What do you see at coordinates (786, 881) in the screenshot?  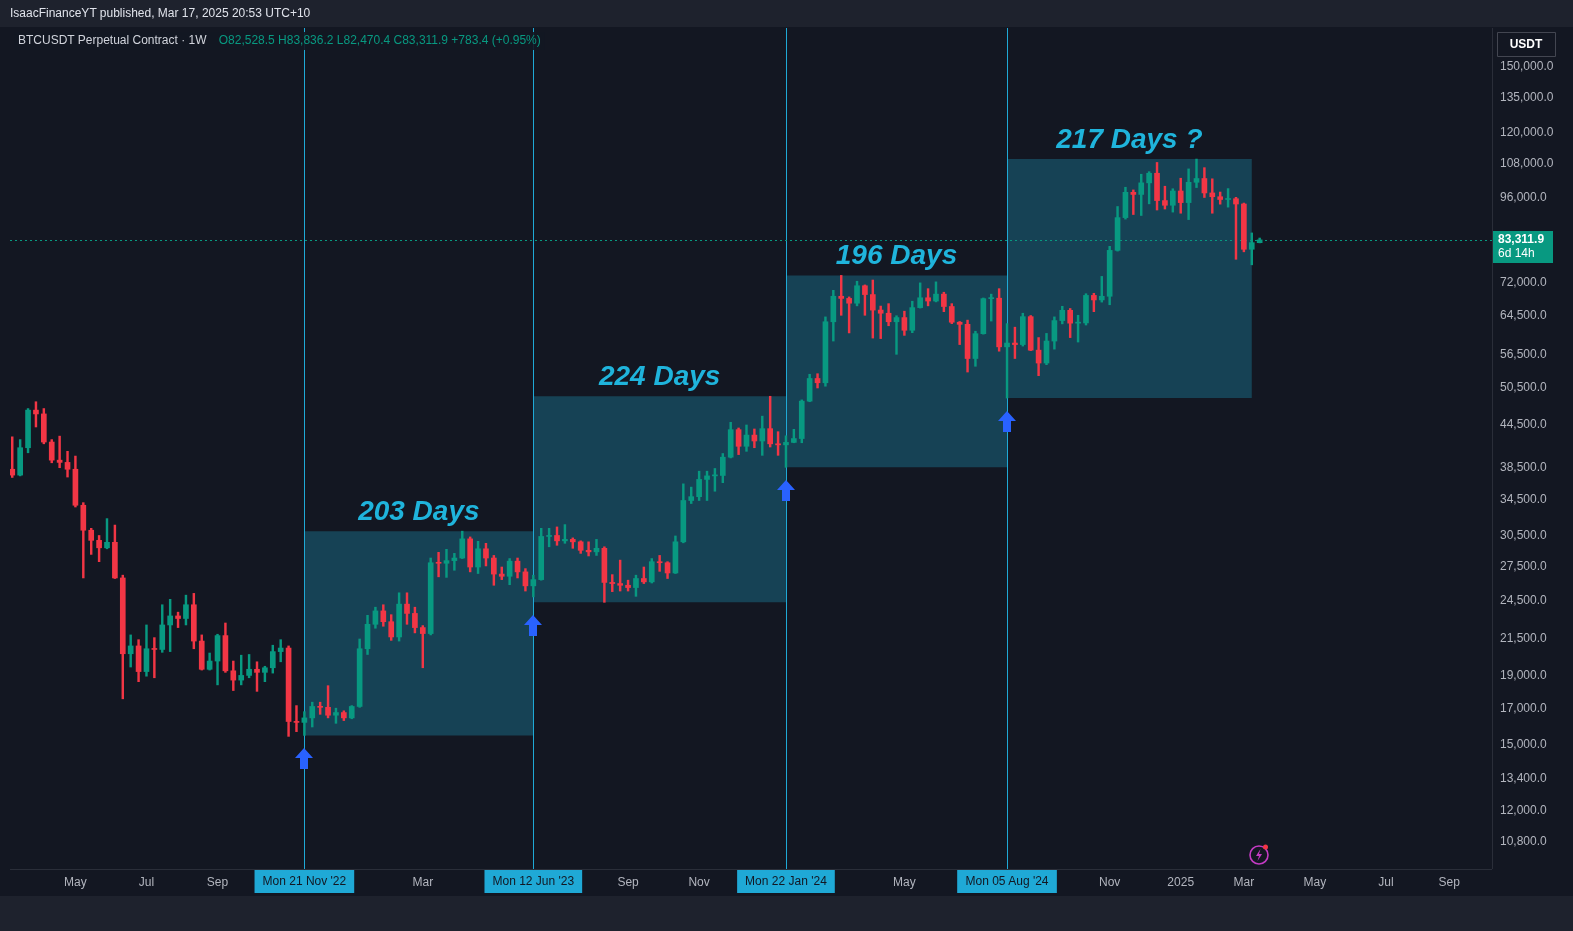 I see `ref-line-label: Mon 22 Jan '24` at bounding box center [786, 881].